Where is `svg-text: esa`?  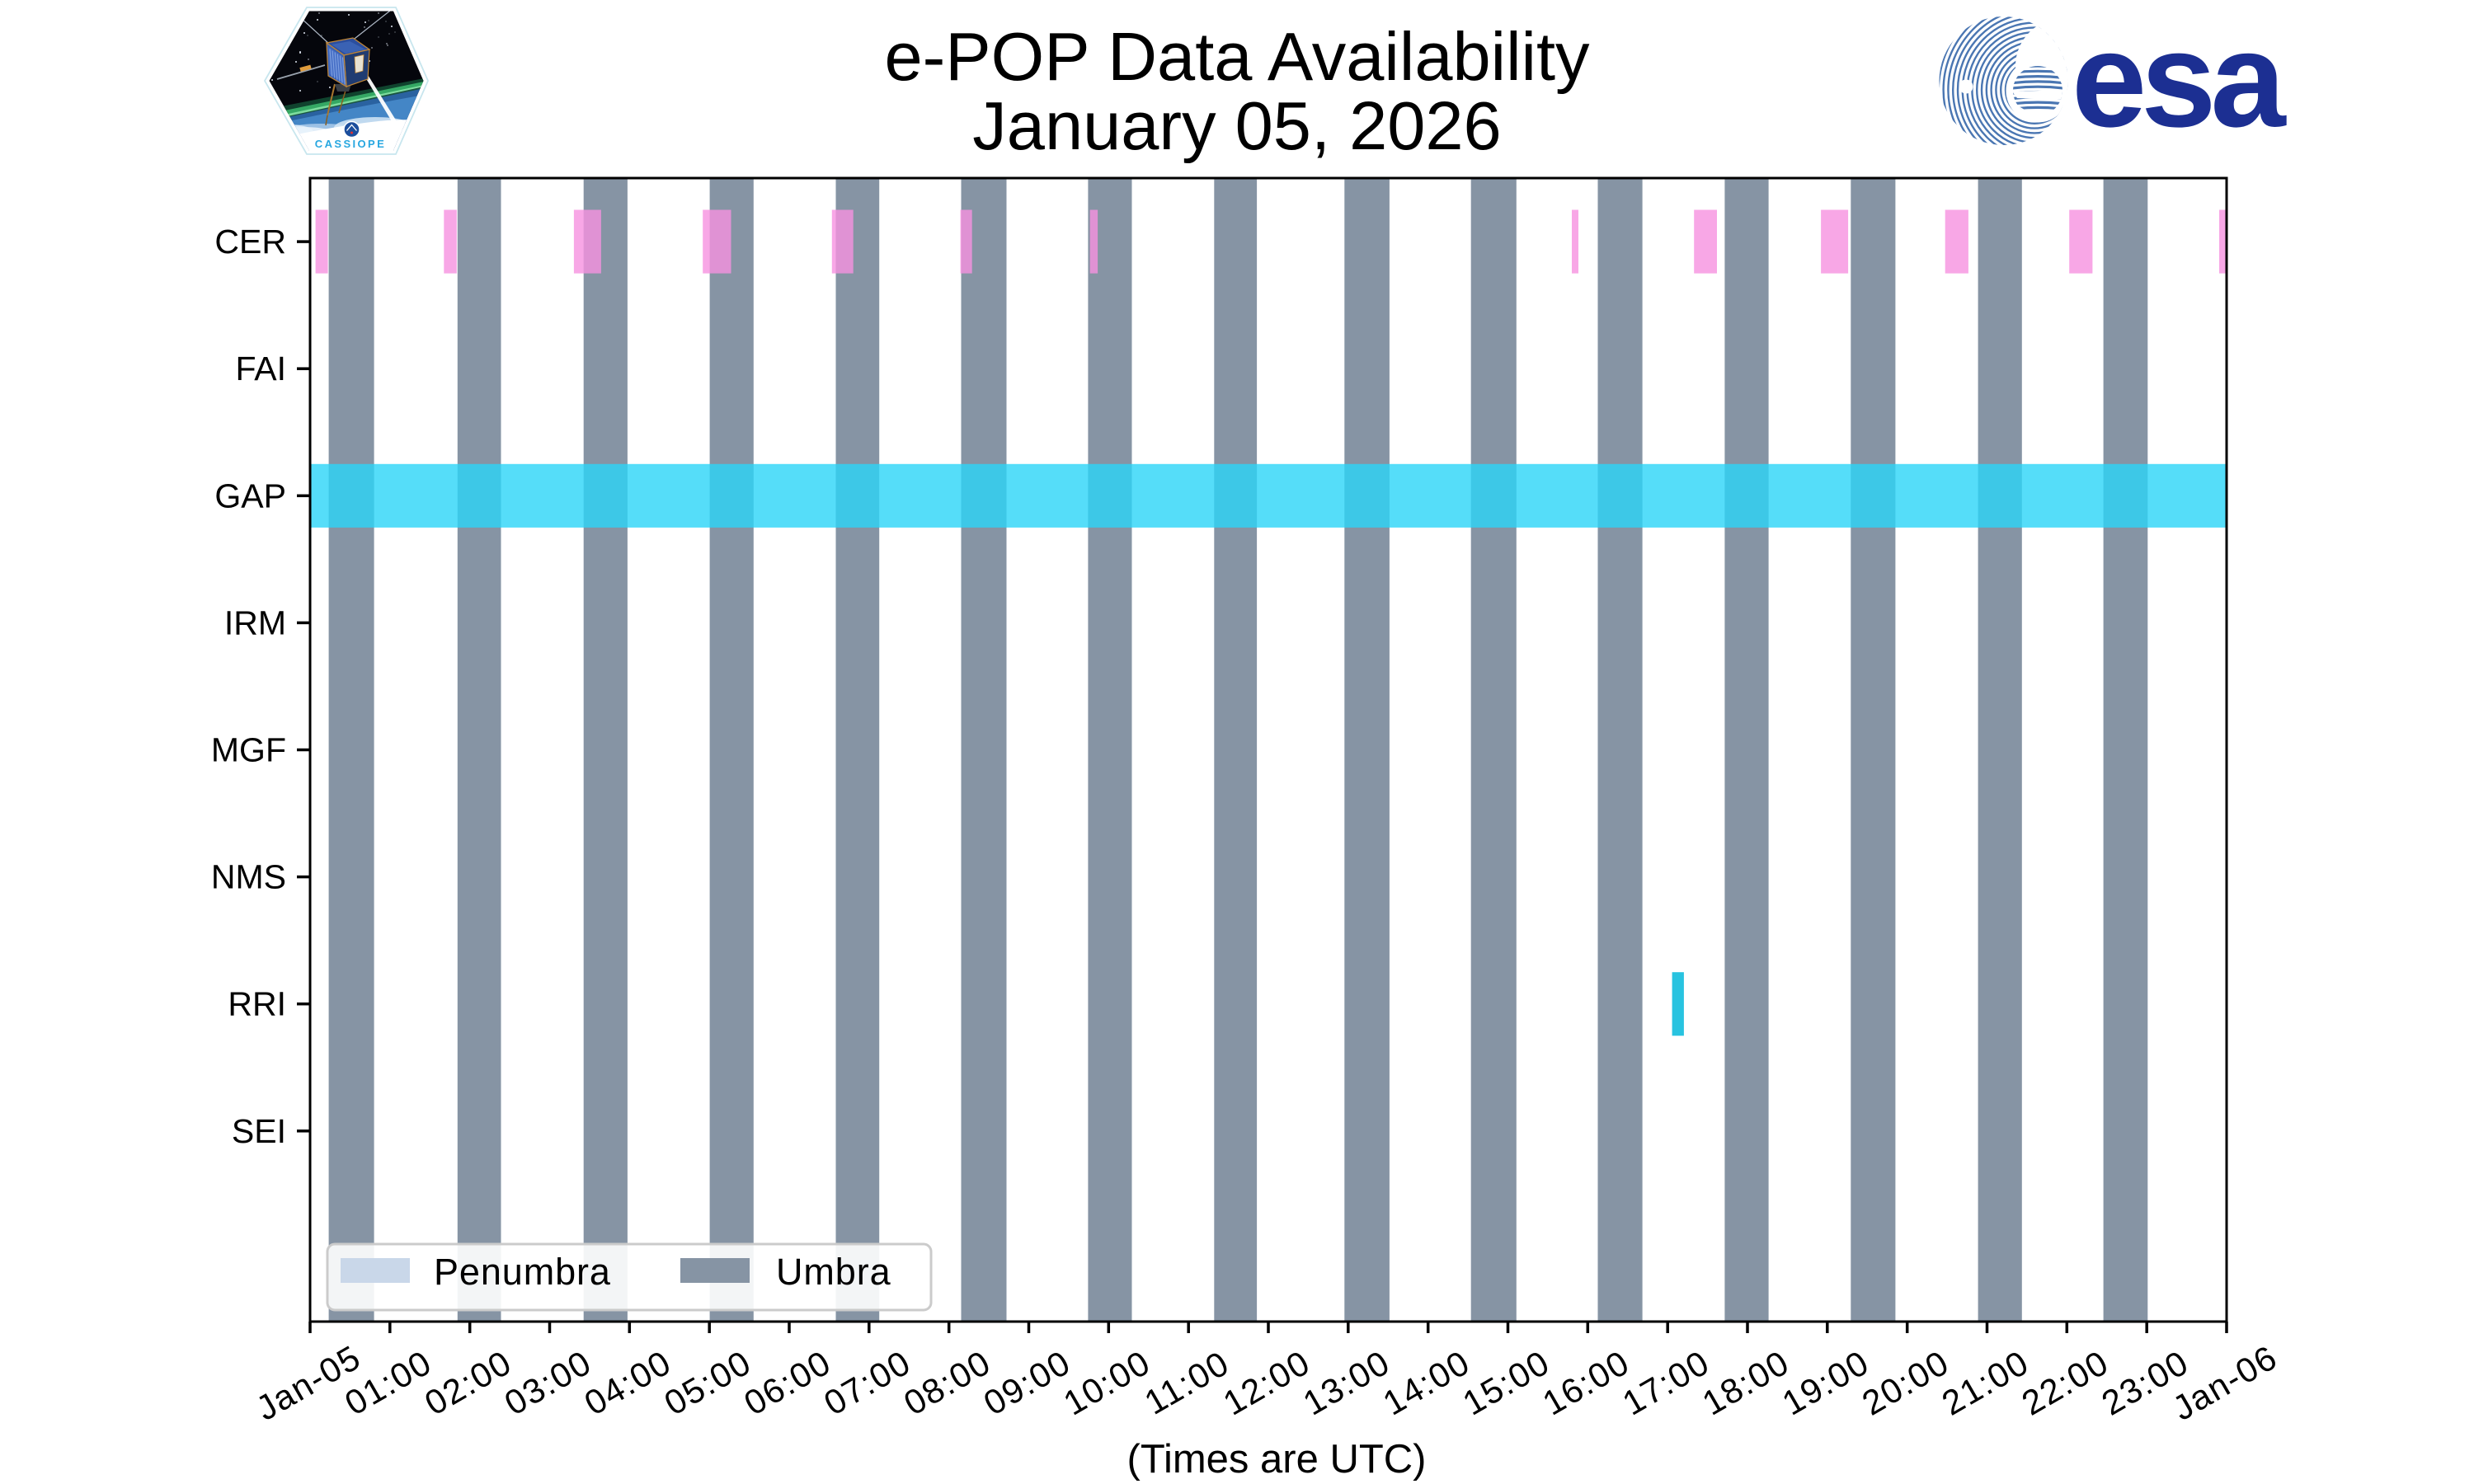
svg-text: esa is located at coordinates (2179, 79).